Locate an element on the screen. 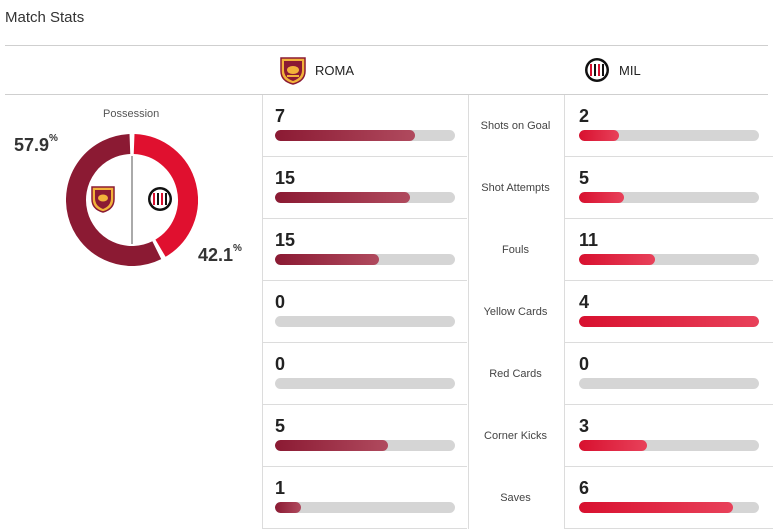  page-title: Match Stats is located at coordinates (45, 17).